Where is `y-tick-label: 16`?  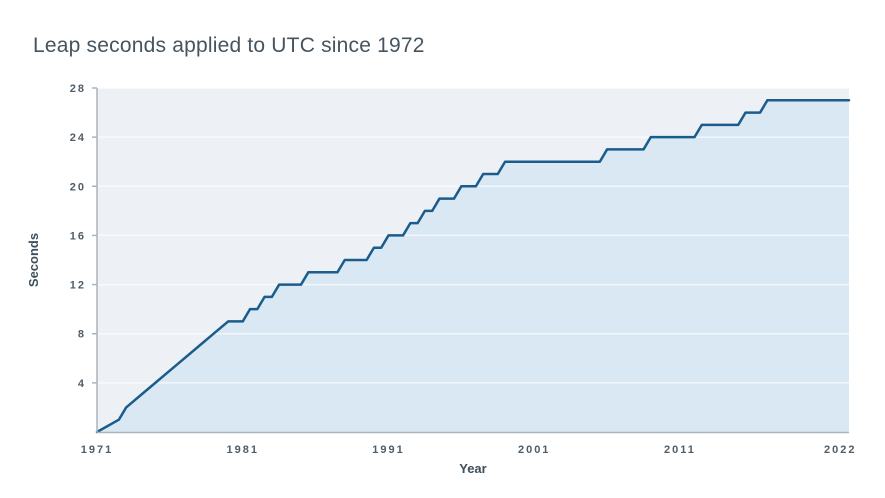 y-tick-label: 16 is located at coordinates (78, 236).